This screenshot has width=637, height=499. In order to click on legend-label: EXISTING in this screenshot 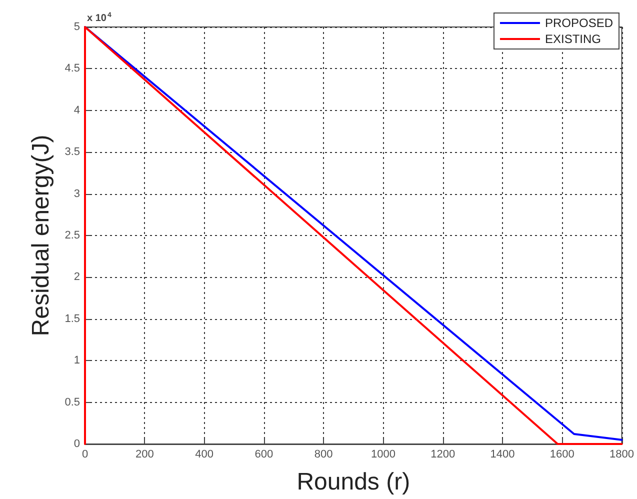, I will do `click(572, 39)`.